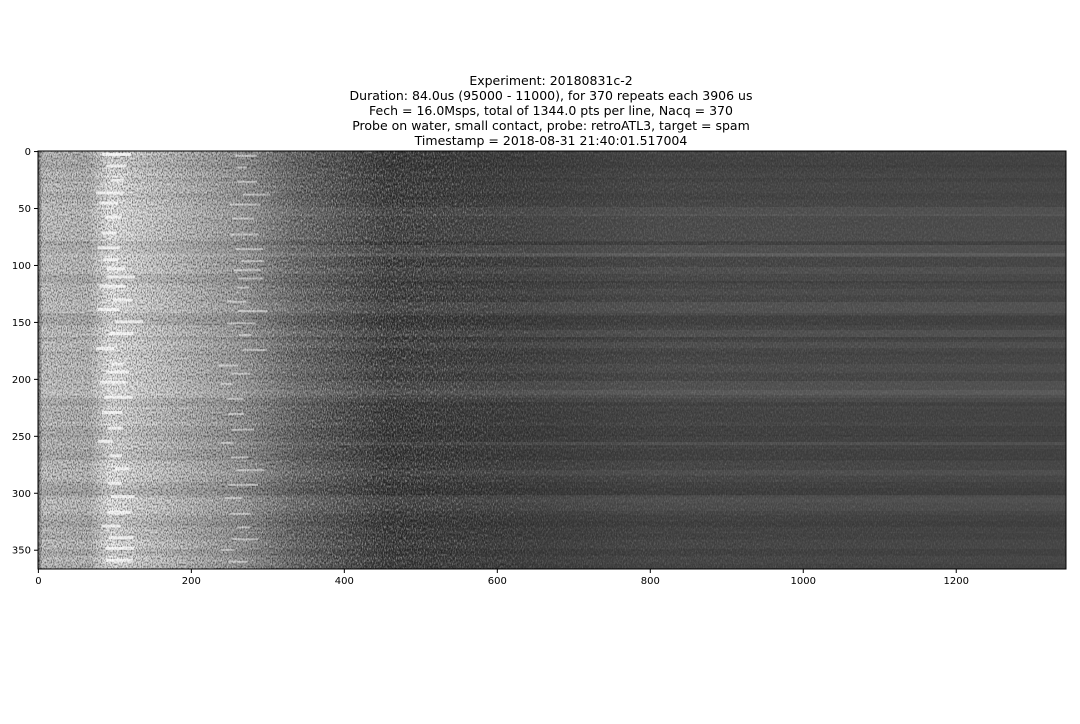 This screenshot has height=724, width=1080. I want to click on x-tick-label: 1200, so click(956, 581).